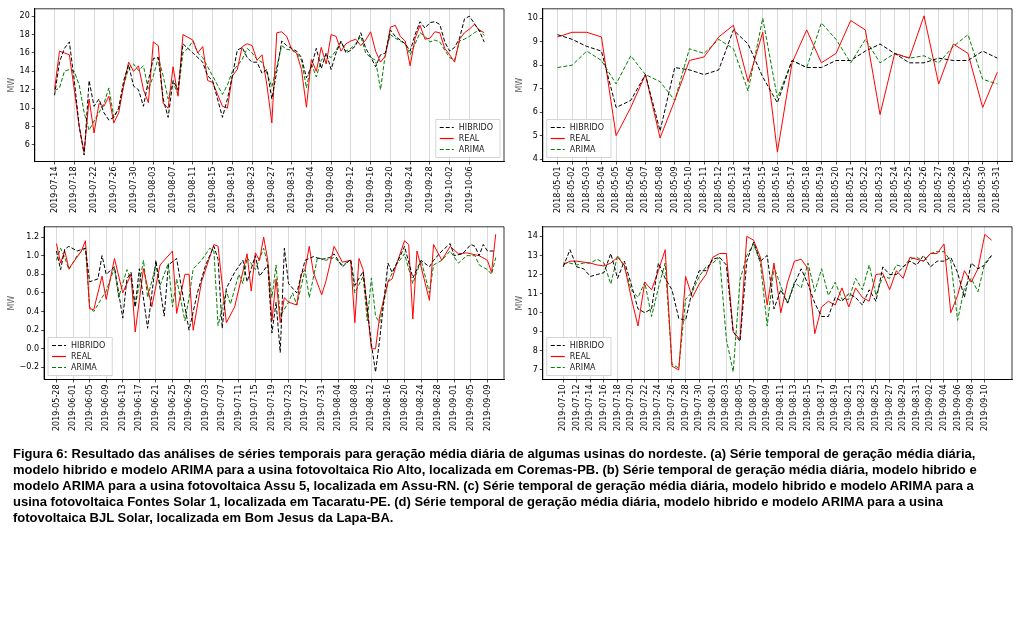 The height and width of the screenshot is (644, 1019). I want to click on x-tick-label: 2019-09-12, so click(350, 190).